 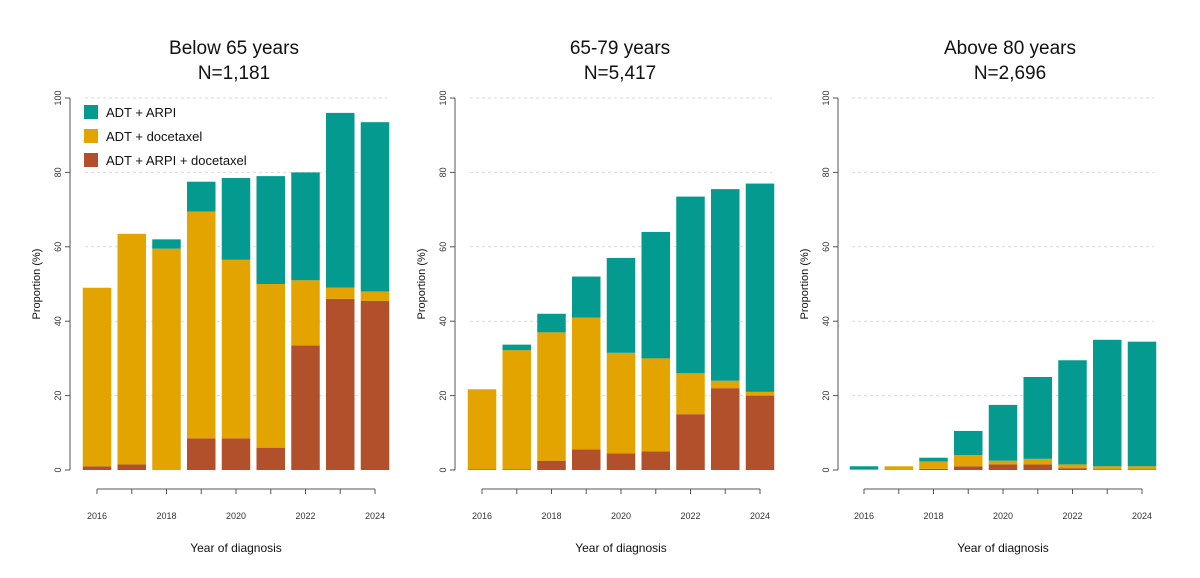 I want to click on panel-title: Above 80 years, so click(x=1010, y=48).